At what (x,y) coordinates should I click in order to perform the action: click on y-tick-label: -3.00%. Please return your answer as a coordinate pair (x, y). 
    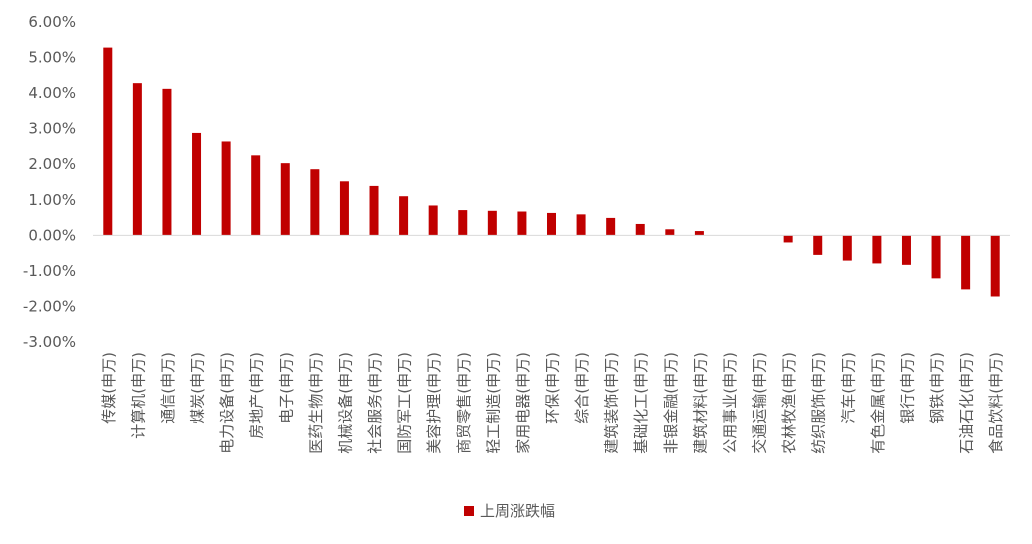
    Looking at the image, I should click on (49, 342).